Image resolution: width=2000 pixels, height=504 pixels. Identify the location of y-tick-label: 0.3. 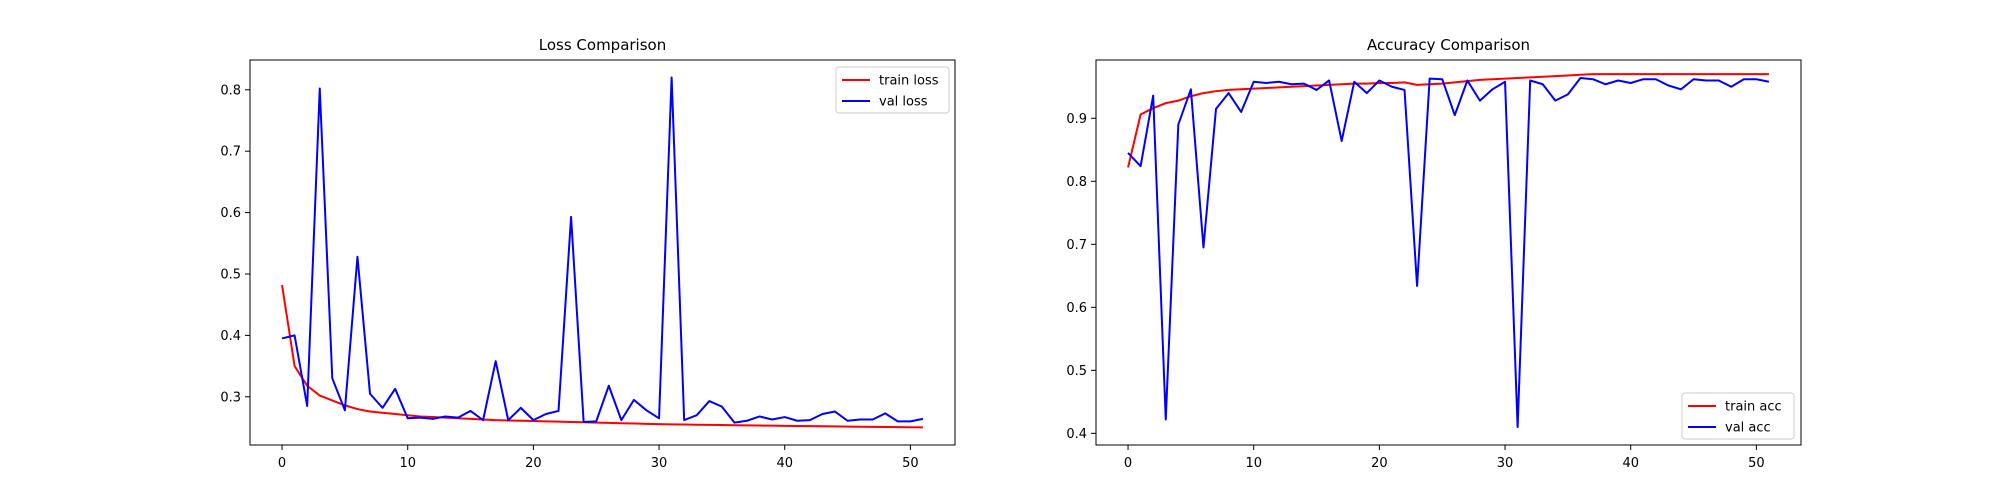
(230, 397).